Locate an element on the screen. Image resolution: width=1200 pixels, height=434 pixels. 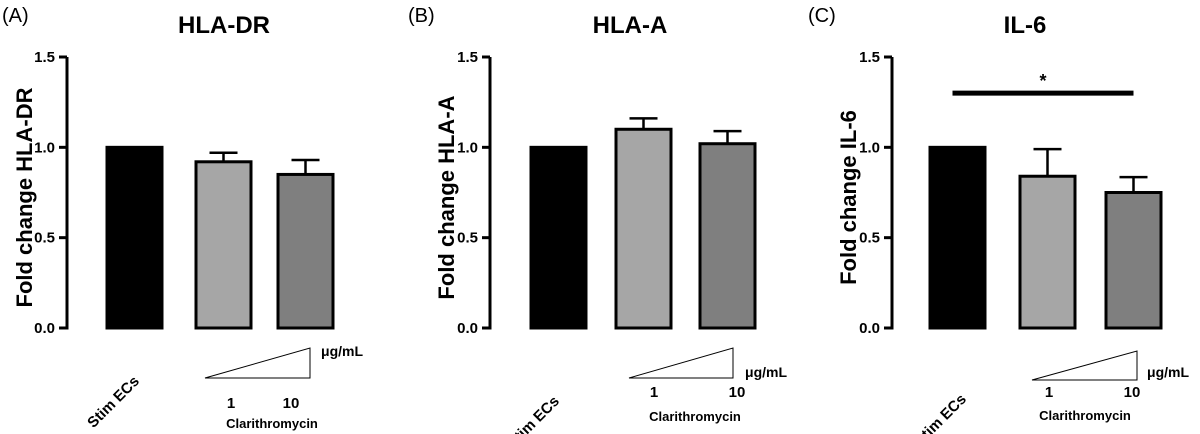
chart-title: IL-6 is located at coordinates (1025, 25).